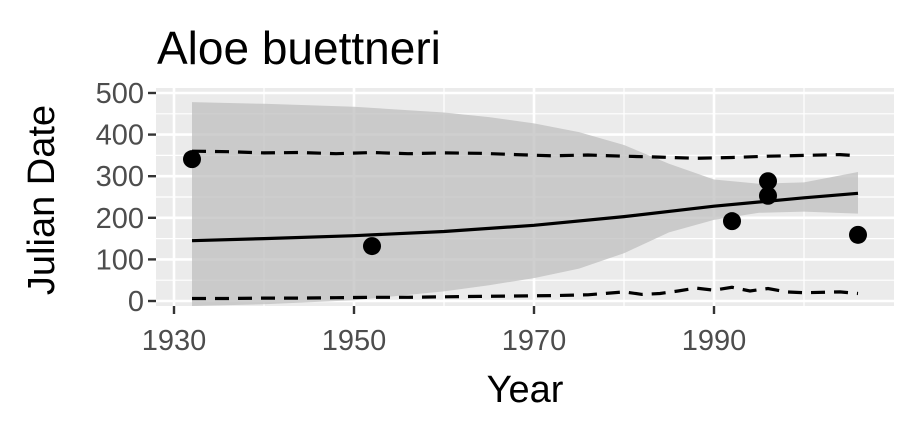  I want to click on y-tick-label: 100, so click(120, 260).